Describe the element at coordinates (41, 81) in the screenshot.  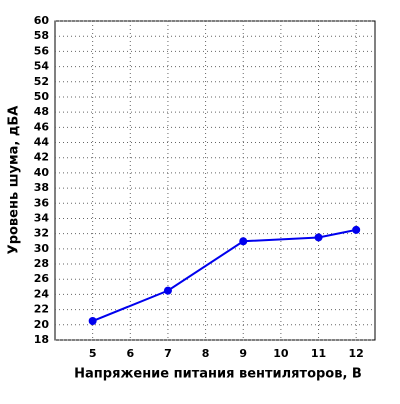
I see `y-tick-label: 52` at that location.